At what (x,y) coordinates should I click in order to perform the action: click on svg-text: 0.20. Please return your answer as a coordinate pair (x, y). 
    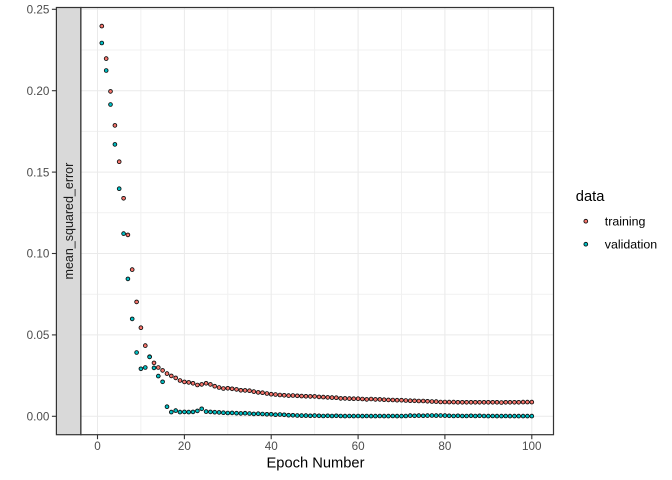
    Looking at the image, I should click on (38, 91).